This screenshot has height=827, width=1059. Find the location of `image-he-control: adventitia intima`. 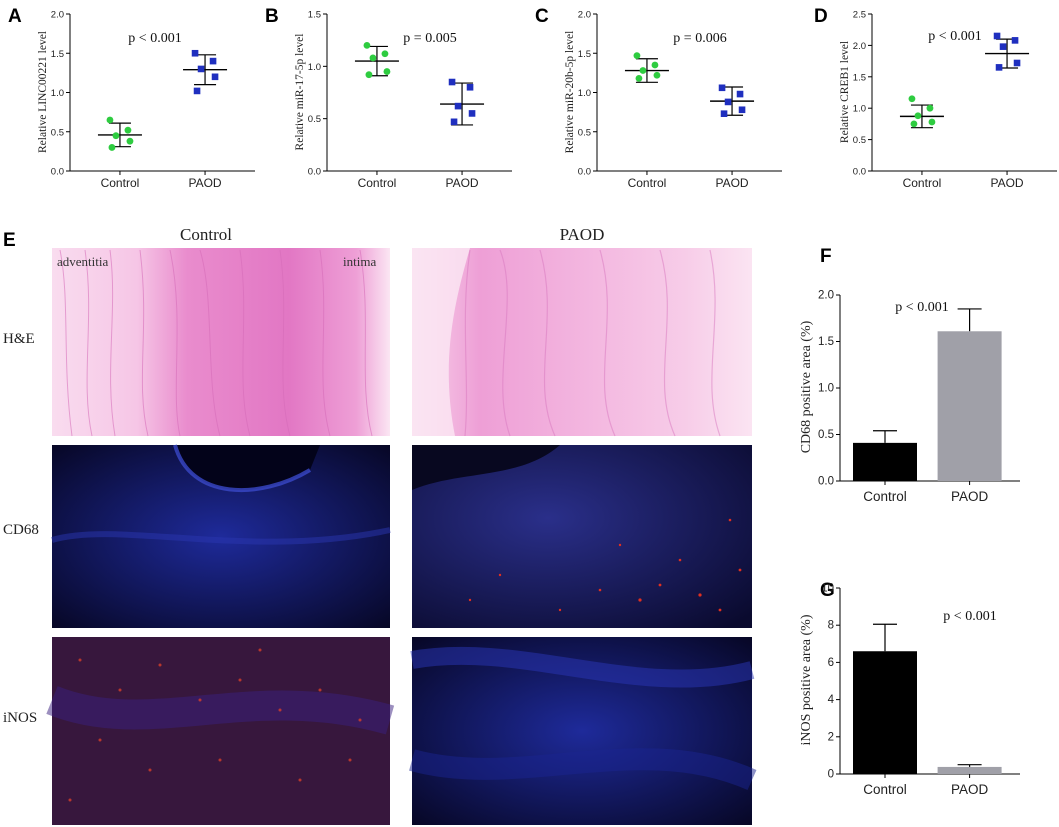

image-he-control: adventitia intima is located at coordinates (221, 342).